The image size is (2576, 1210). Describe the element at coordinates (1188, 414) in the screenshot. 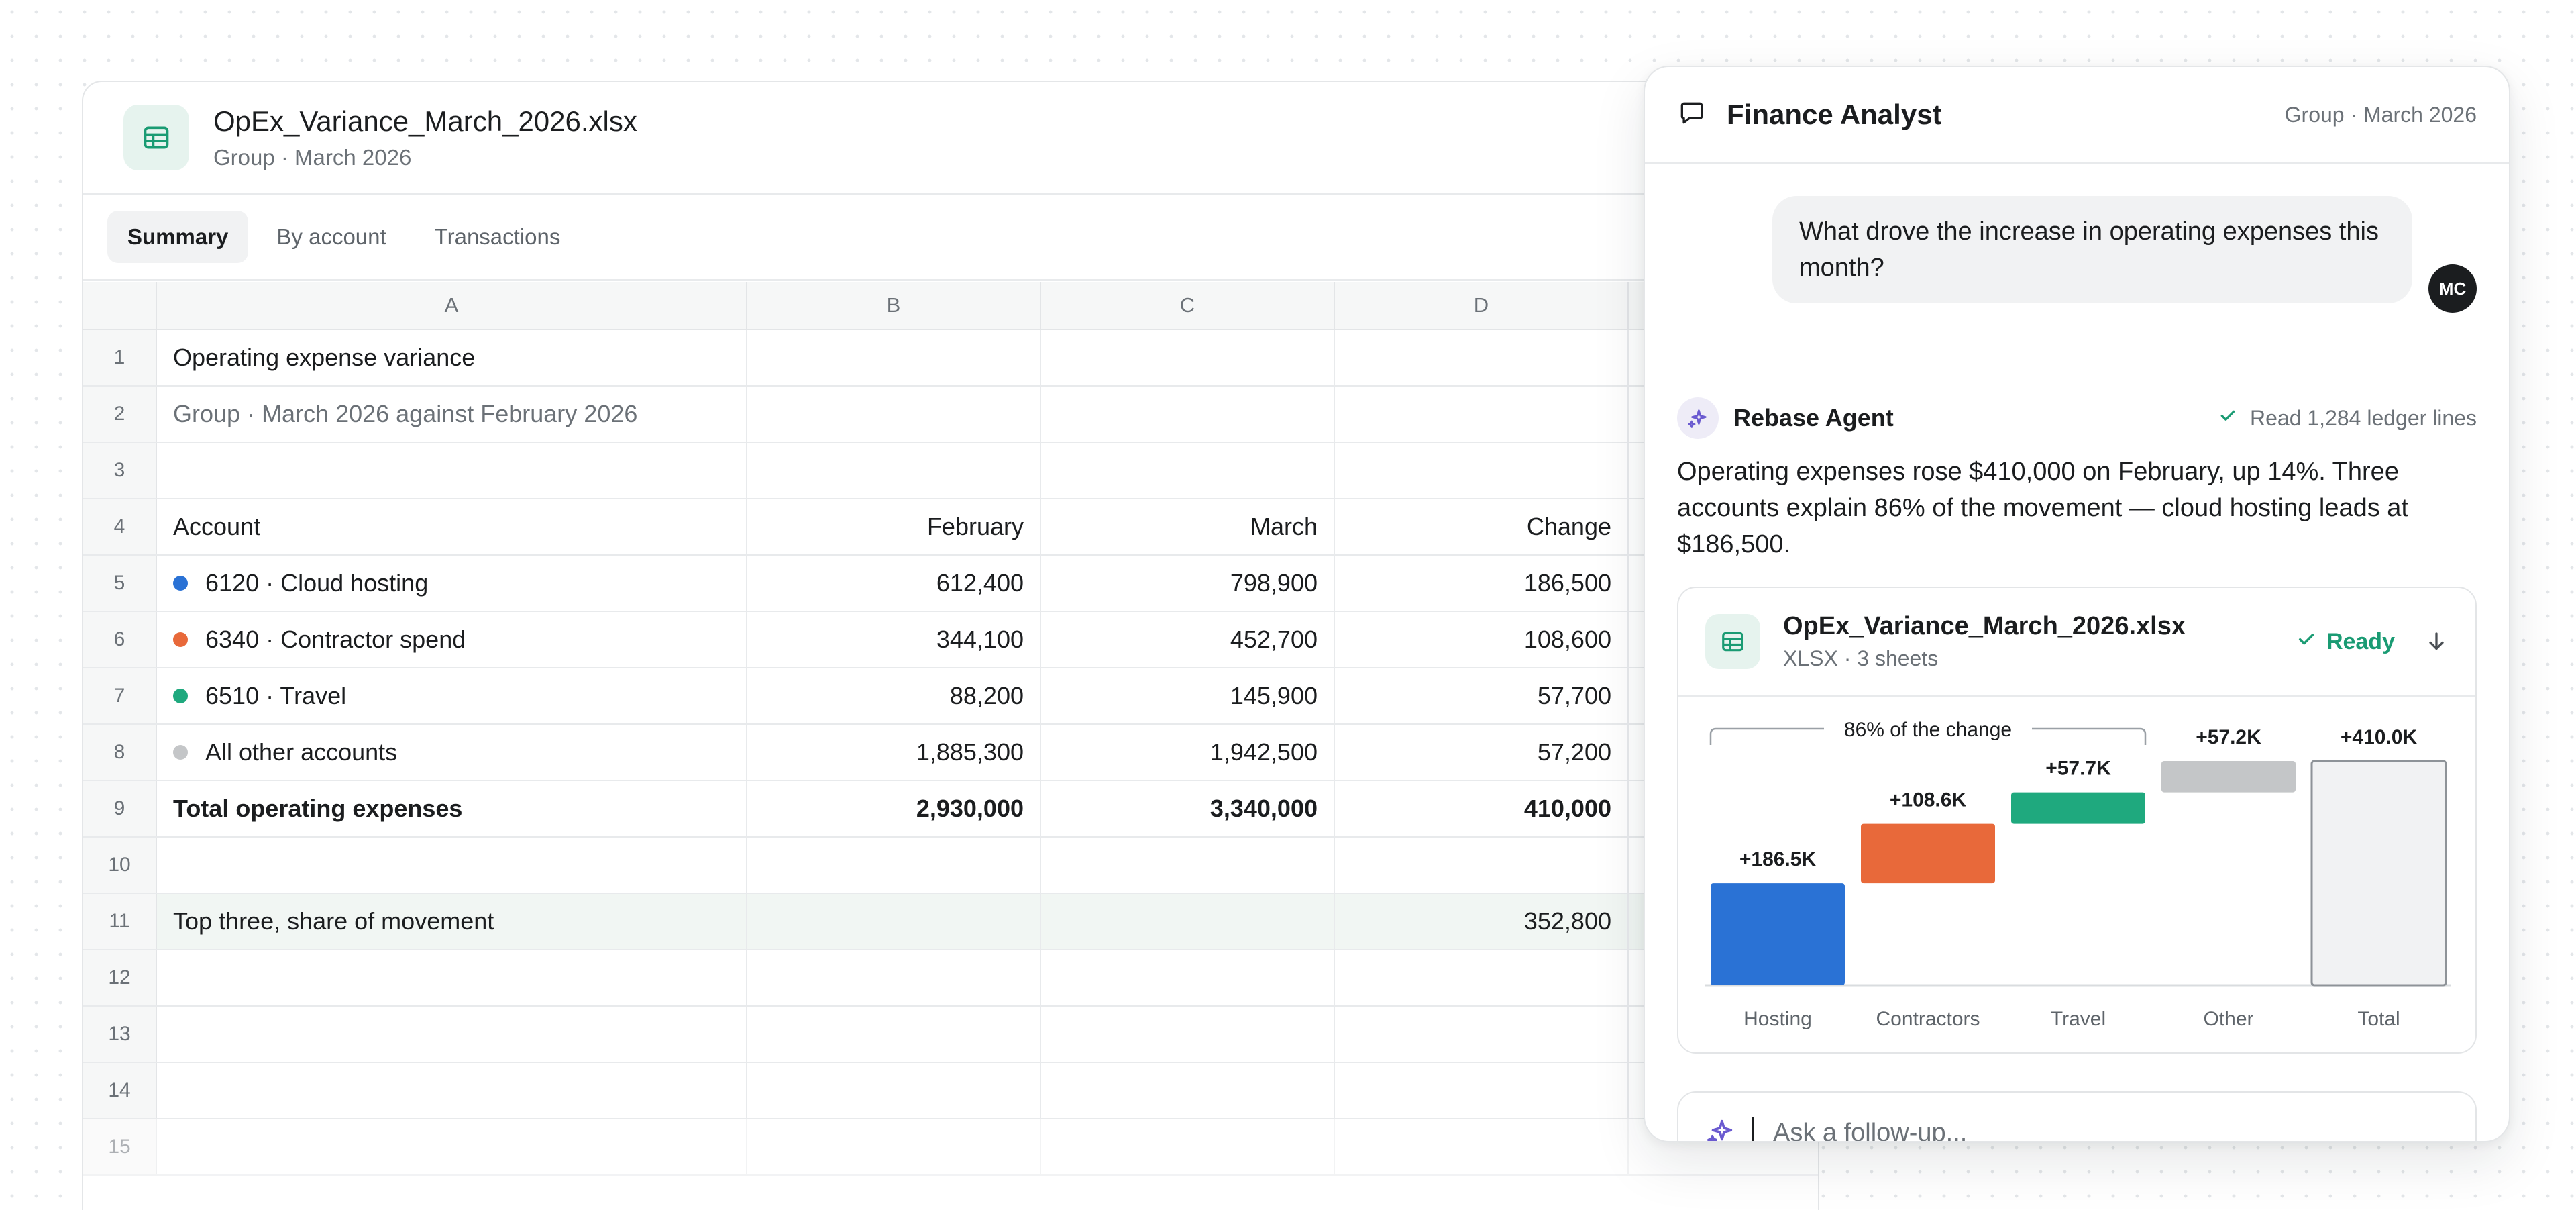

I see `cell-c2` at that location.